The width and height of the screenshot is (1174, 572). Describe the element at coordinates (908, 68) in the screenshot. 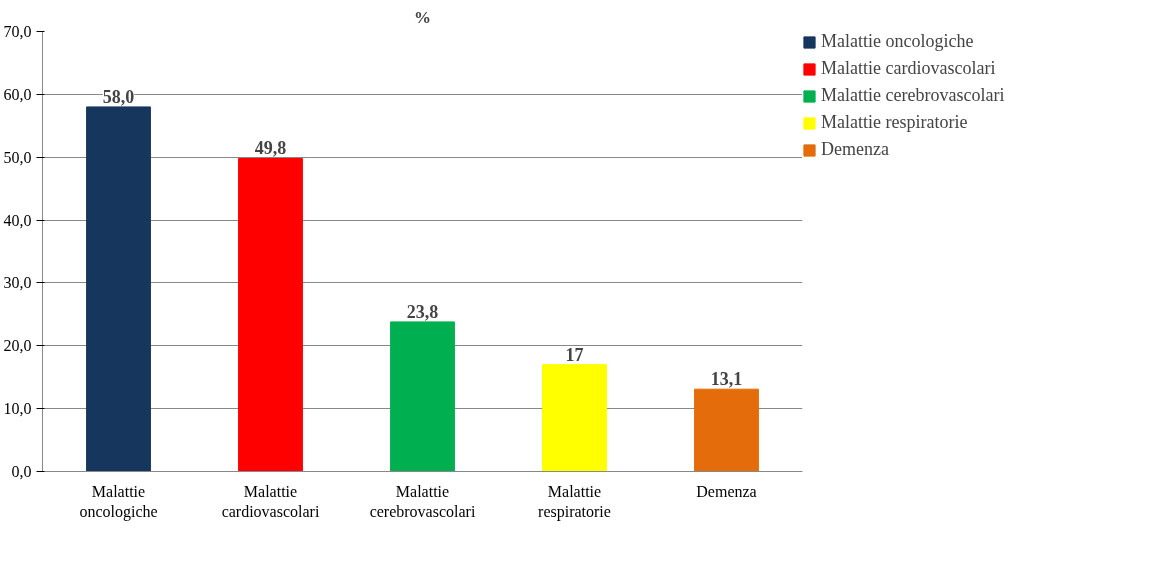

I see `legend-label: Malattie cardiovascolari` at that location.